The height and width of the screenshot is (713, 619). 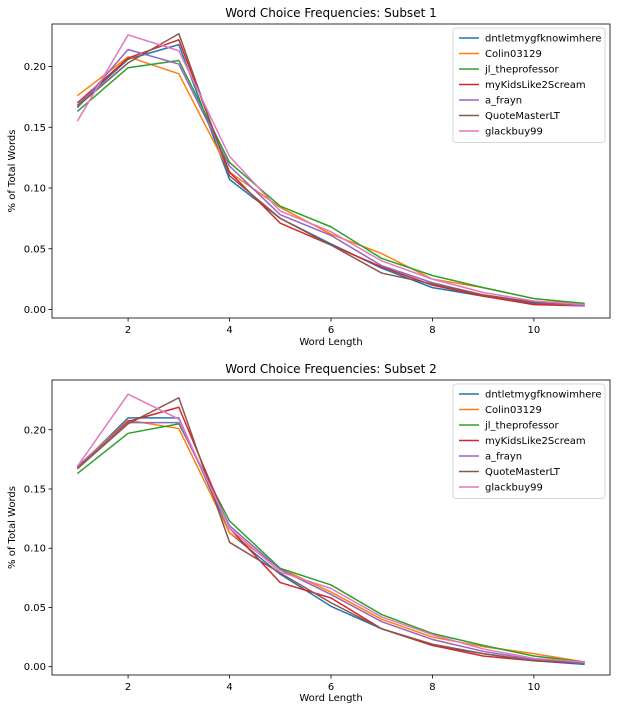 I want to click on chart-title: Word Choice Frequencies: Subset 2, so click(x=330, y=369).